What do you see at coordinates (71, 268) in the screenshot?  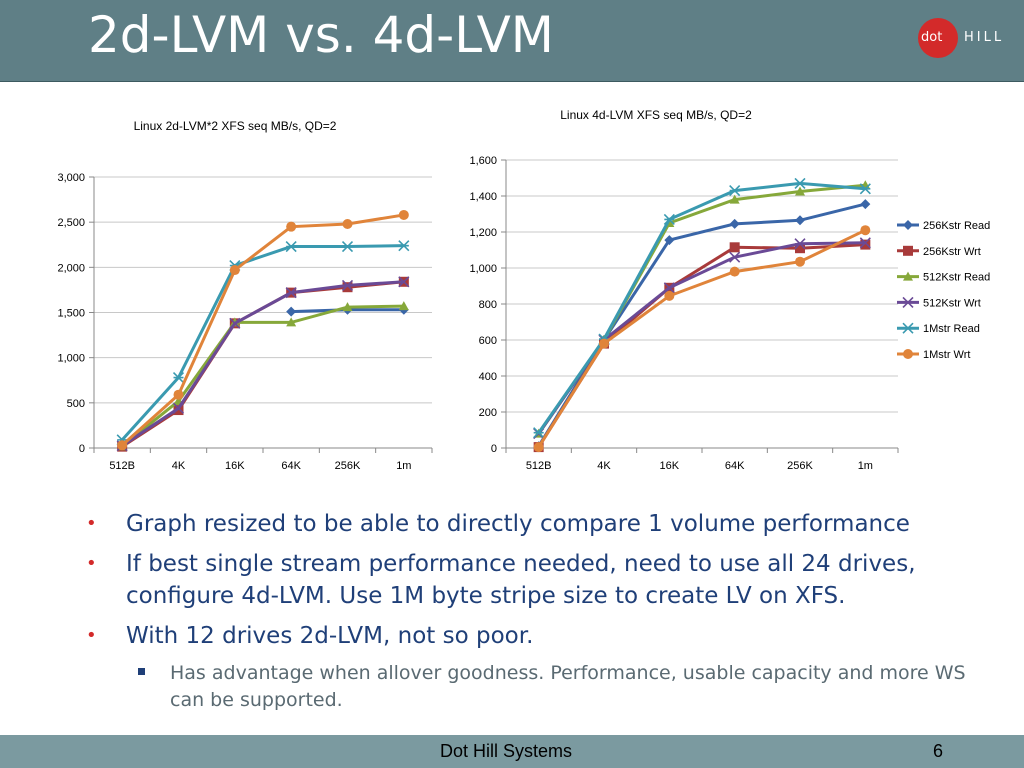 I see `y-tick-label: 2,000` at bounding box center [71, 268].